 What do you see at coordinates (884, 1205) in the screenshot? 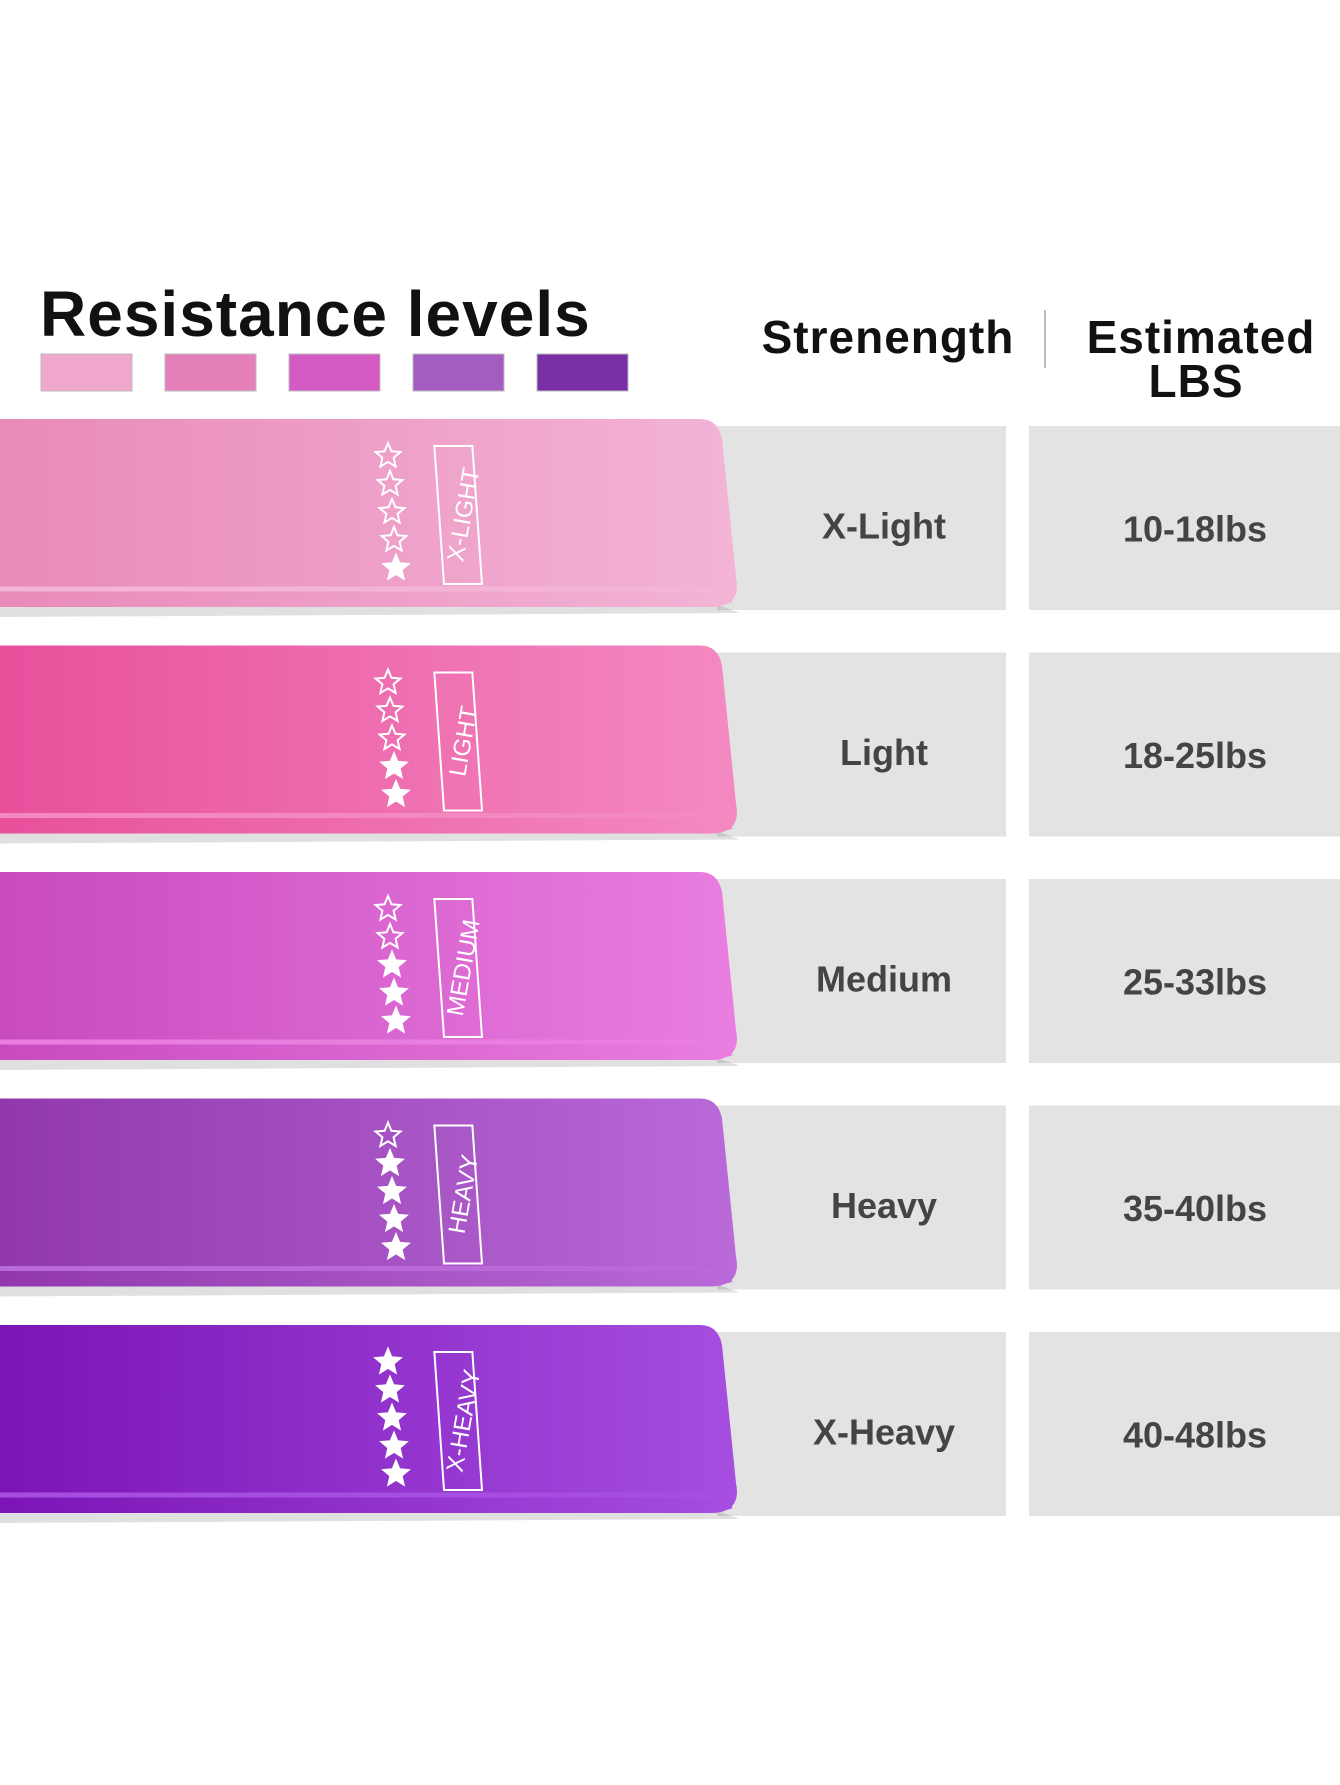
I see `strength-text: Heavy` at bounding box center [884, 1205].